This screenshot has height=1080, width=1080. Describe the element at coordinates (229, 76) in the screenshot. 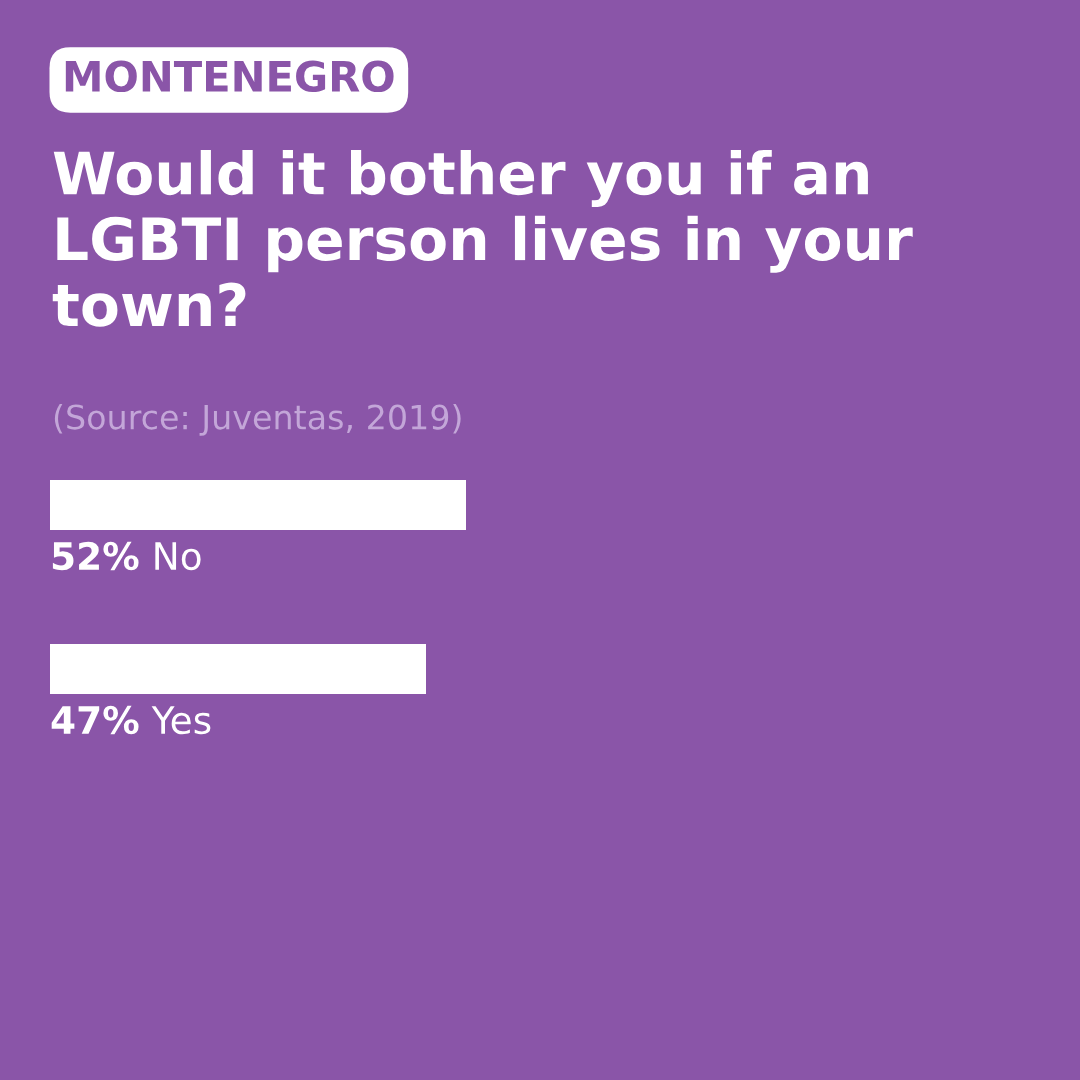

I see `text: MONTENEGRO` at that location.